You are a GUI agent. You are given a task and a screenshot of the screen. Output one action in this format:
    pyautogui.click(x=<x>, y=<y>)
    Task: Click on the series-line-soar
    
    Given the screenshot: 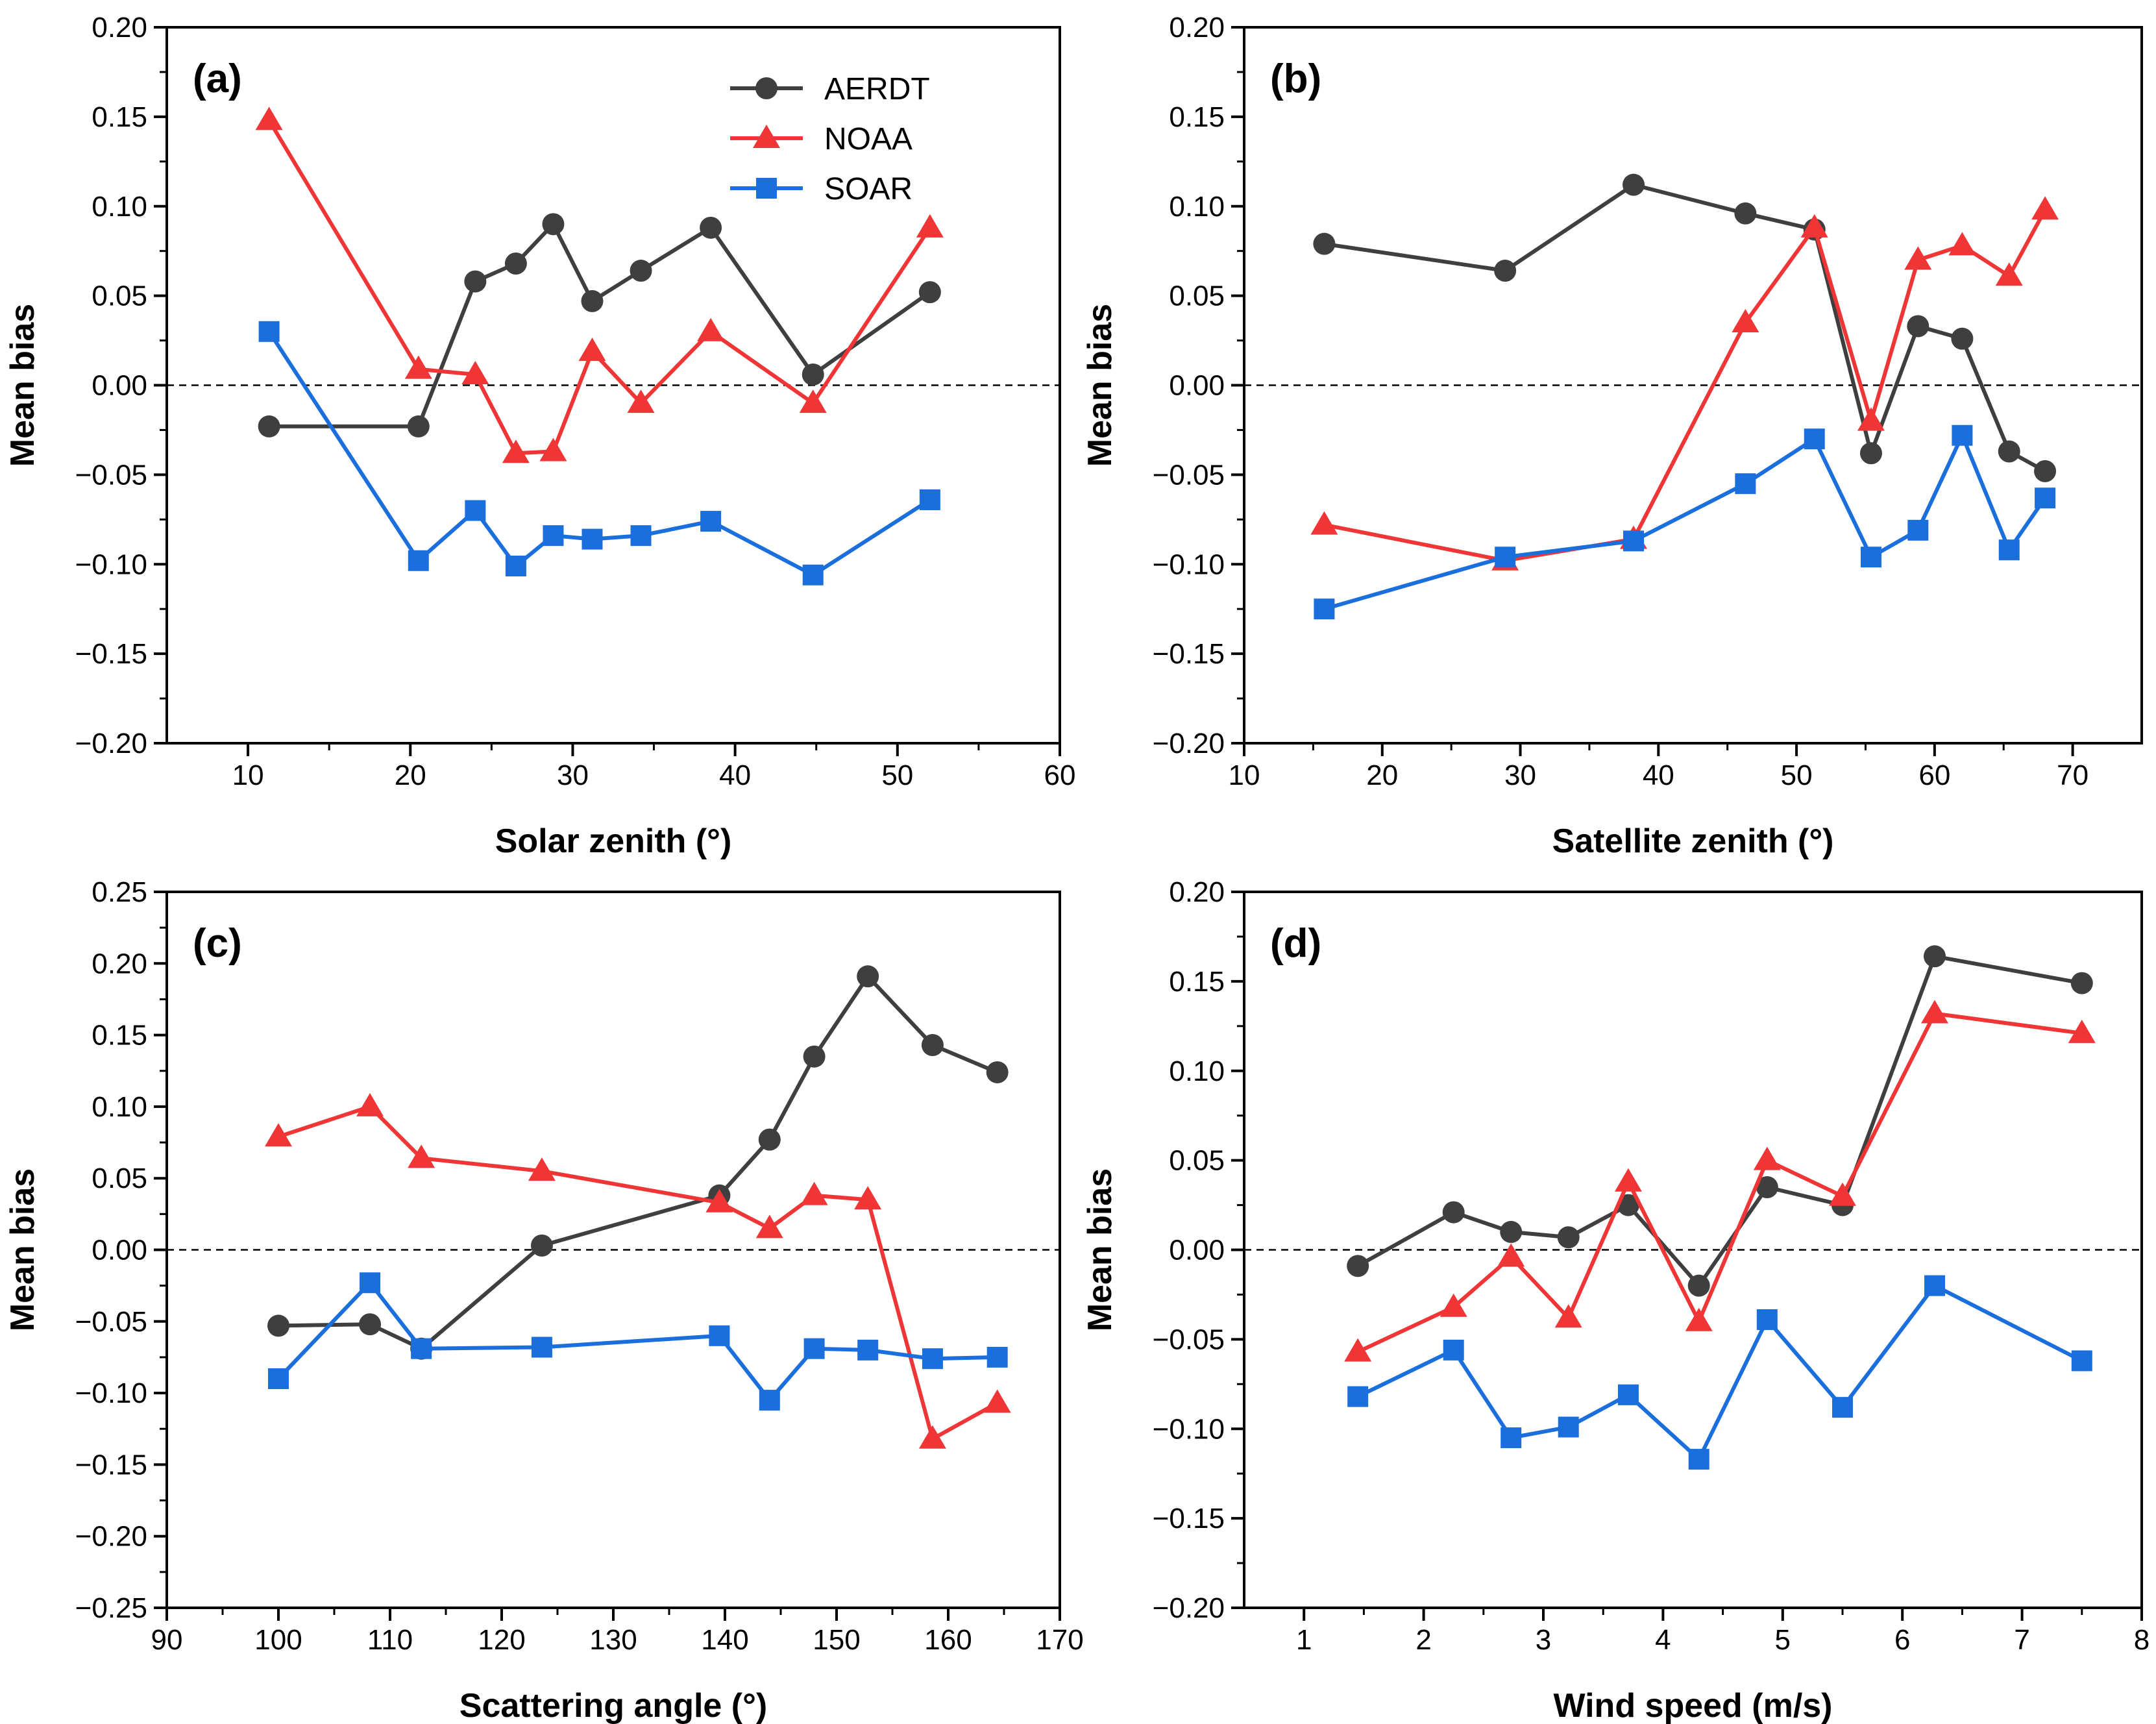 What is the action you would take?
    pyautogui.click(x=599, y=453)
    